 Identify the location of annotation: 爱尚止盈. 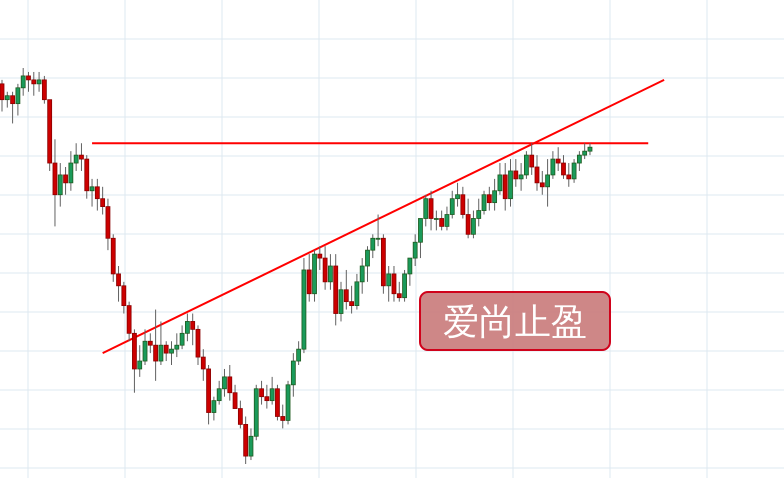
(515, 322).